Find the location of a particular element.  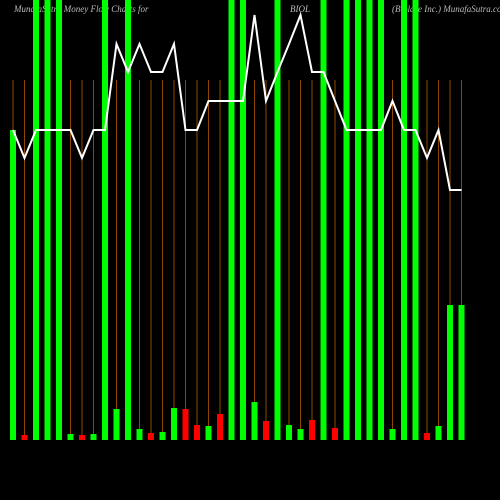

chart-title-right: (Biolase Inc.) MunafaSutra.com is located at coordinates (446, 9).